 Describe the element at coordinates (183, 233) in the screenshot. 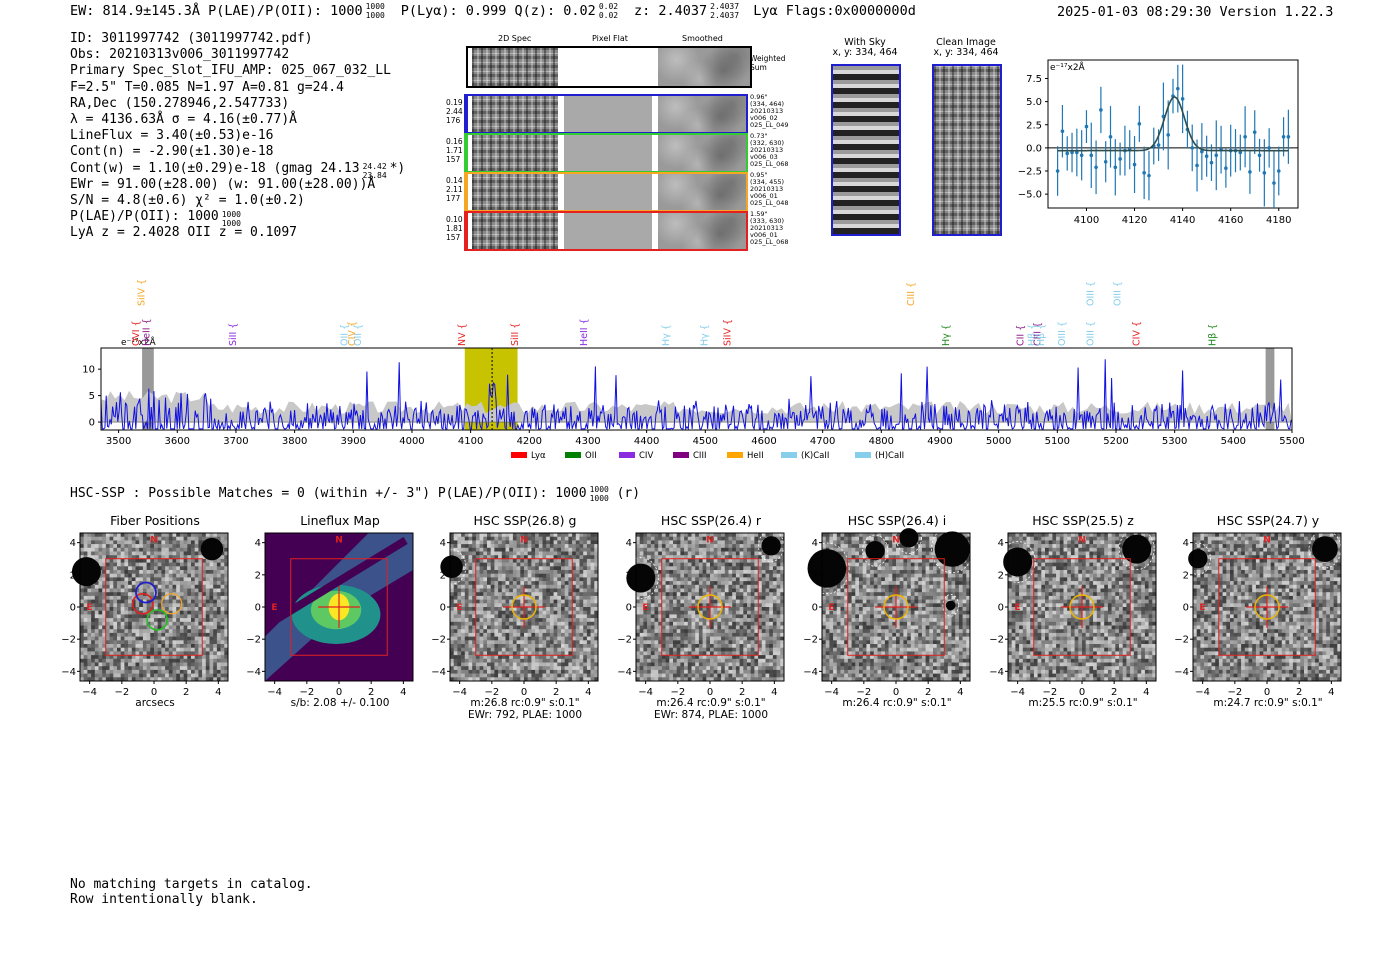

I see `info-redshifts: LyA z = 2.4028 OII z = 0.1097` at that location.